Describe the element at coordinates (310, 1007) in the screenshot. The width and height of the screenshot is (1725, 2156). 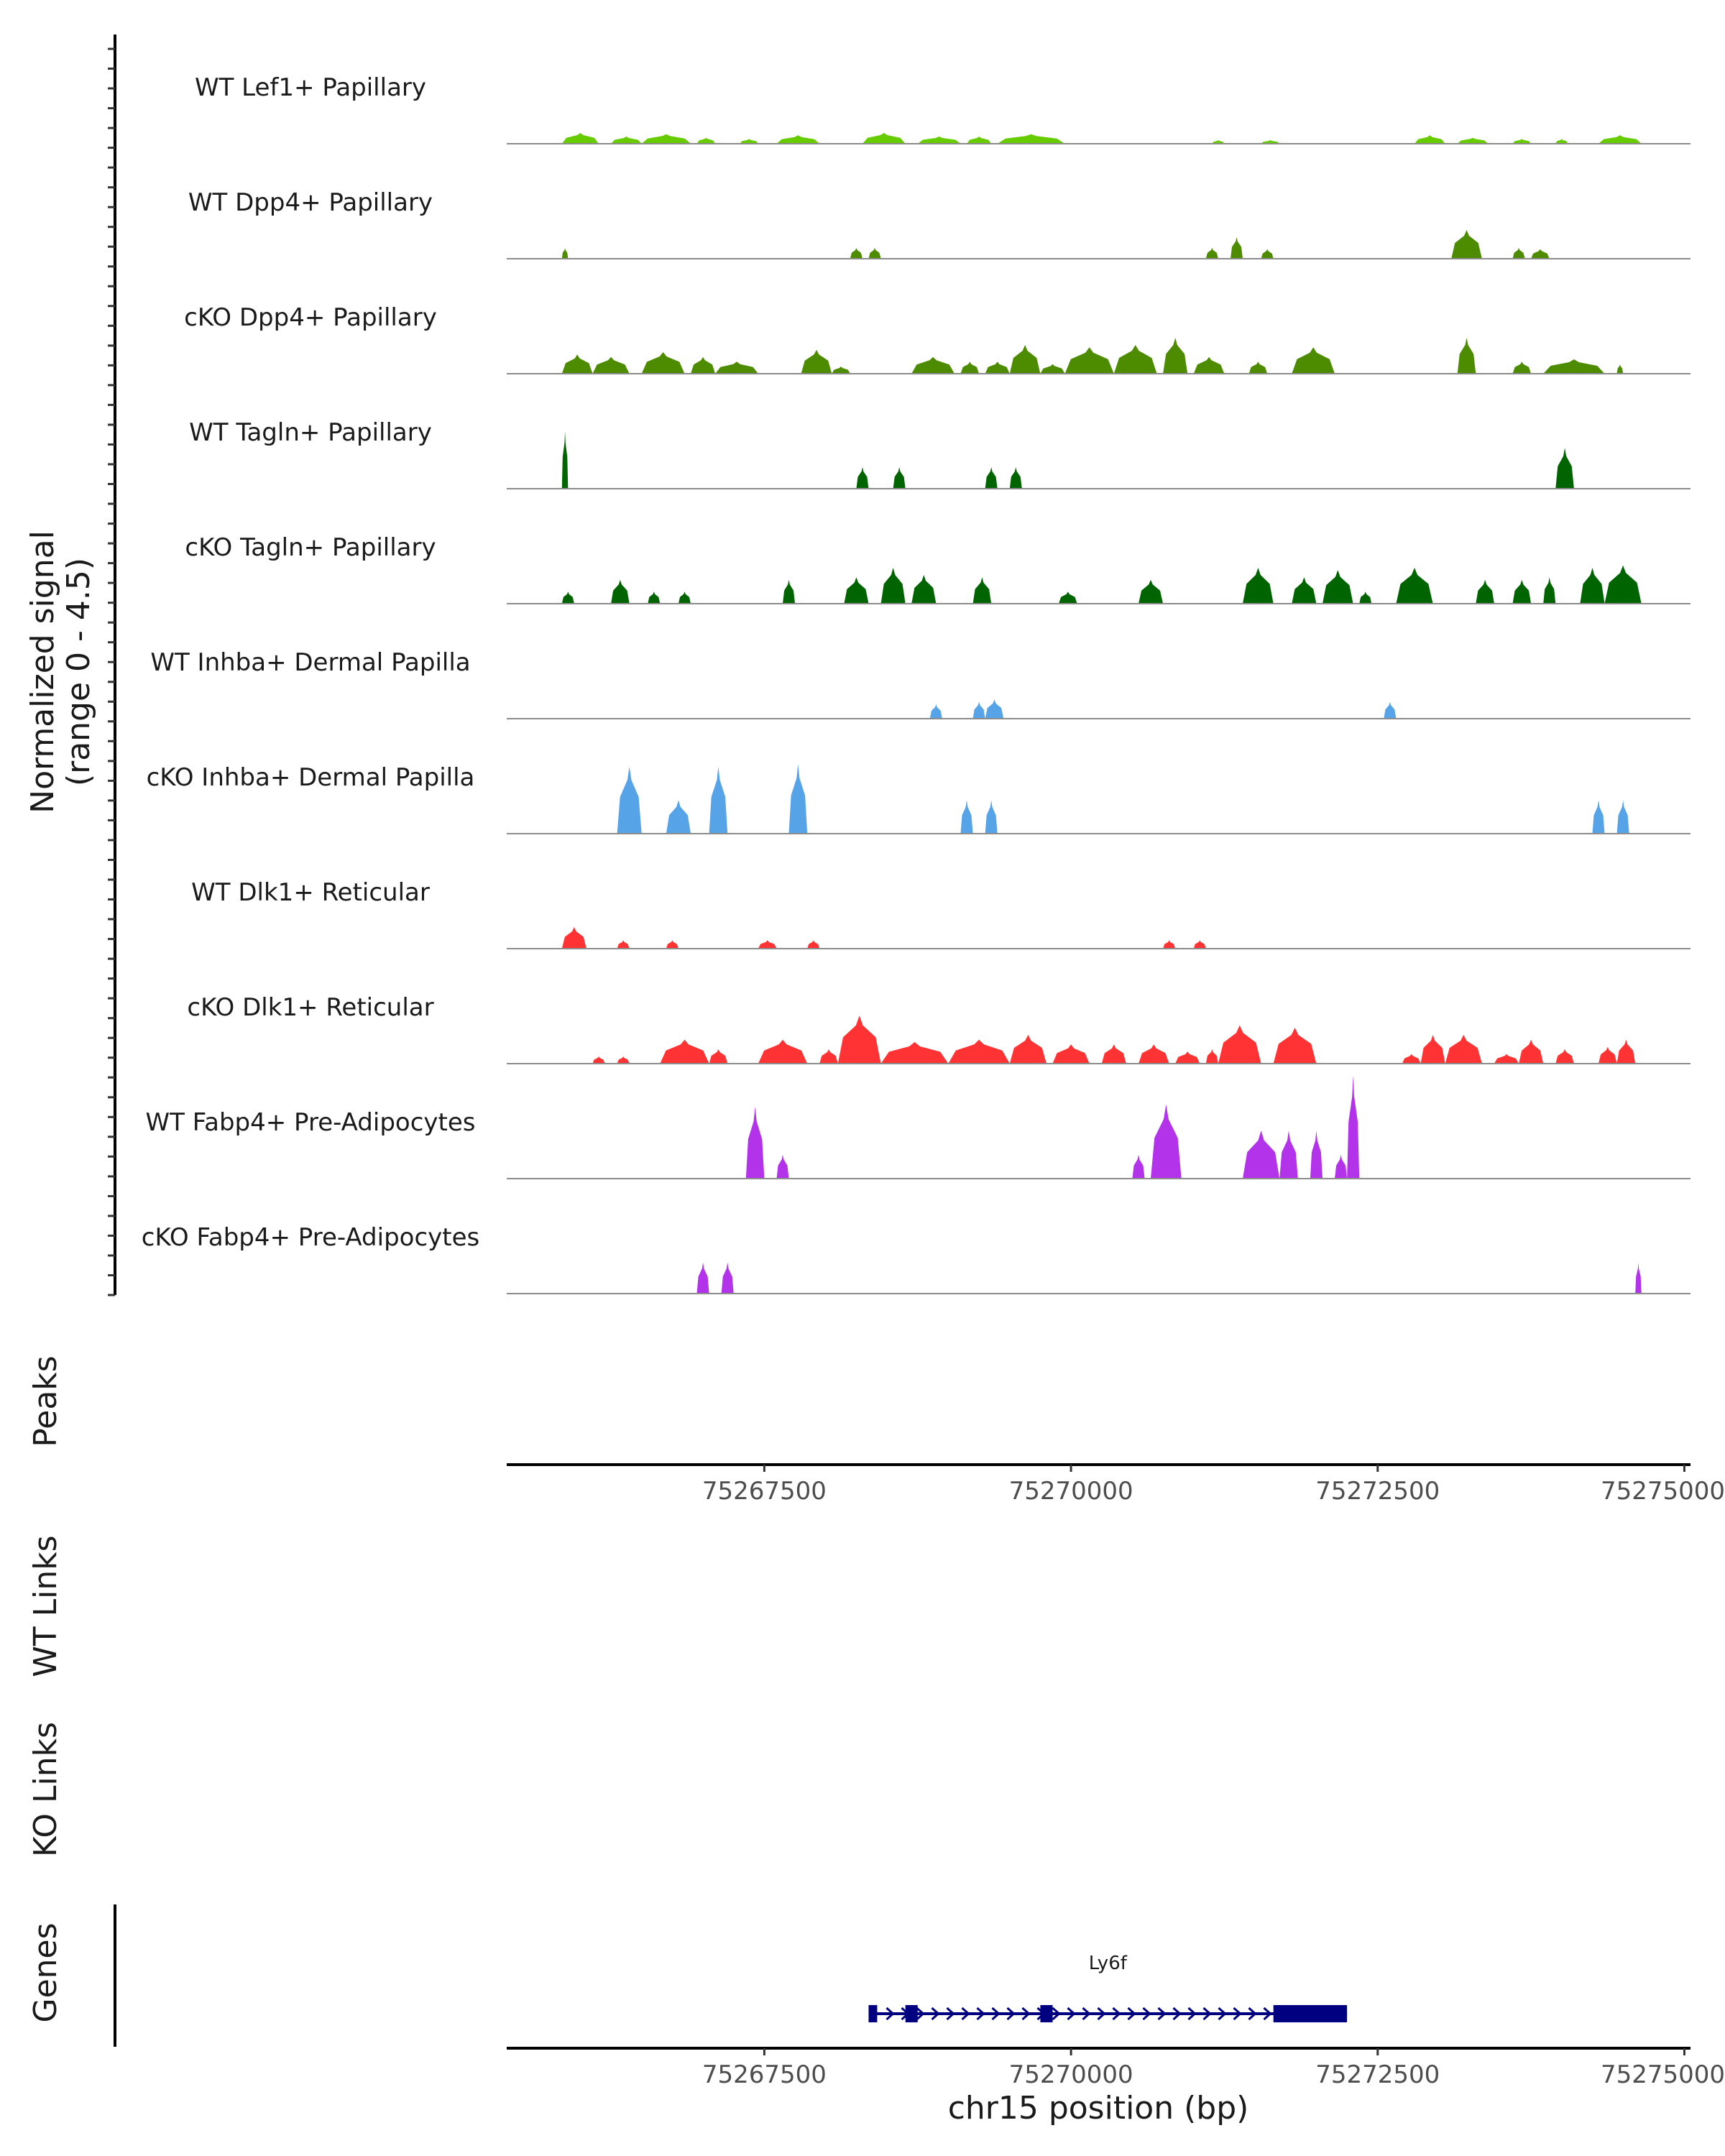
I see `track-label: cKO Dlk1+ Reticular` at that location.